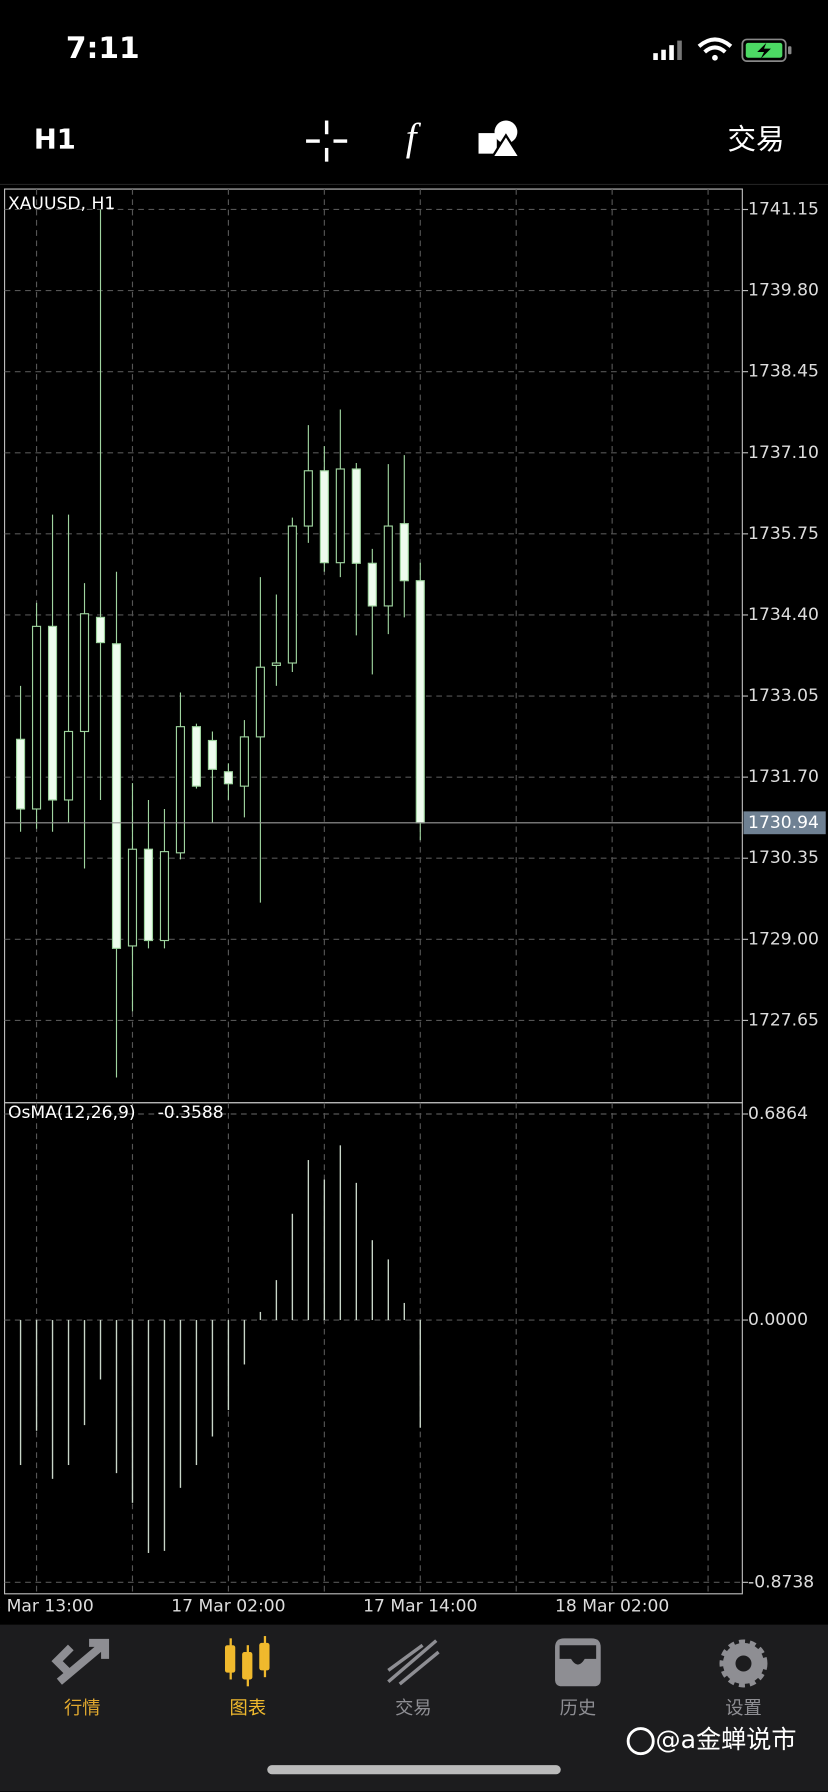 The image size is (828, 1792). I want to click on wifi-icon, so click(715, 45).